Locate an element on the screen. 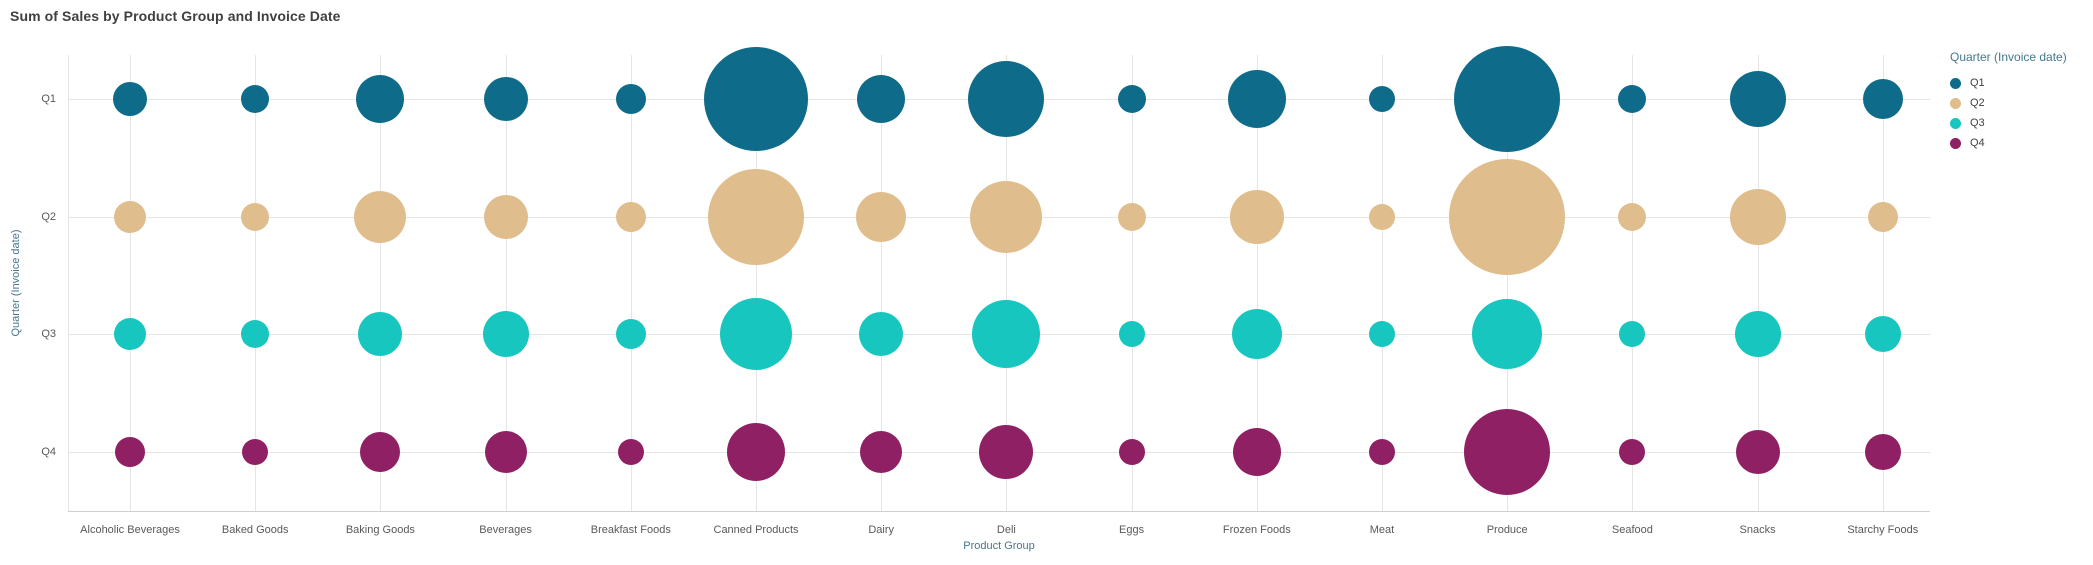  bubble-q1-snacks is located at coordinates (1757, 99).